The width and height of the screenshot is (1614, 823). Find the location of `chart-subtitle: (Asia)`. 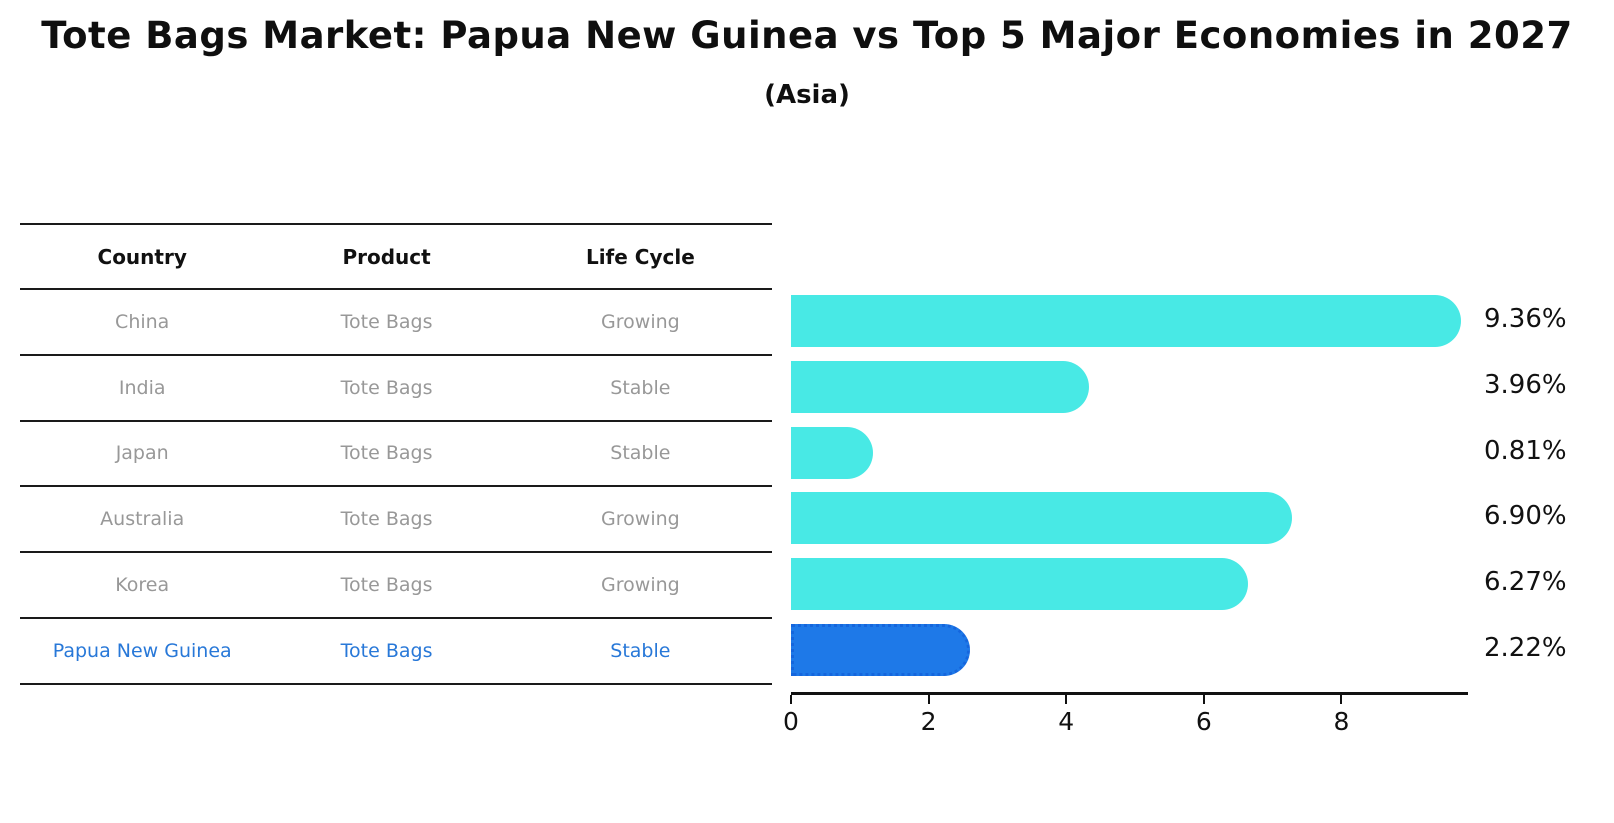

chart-subtitle: (Asia) is located at coordinates (807, 95).